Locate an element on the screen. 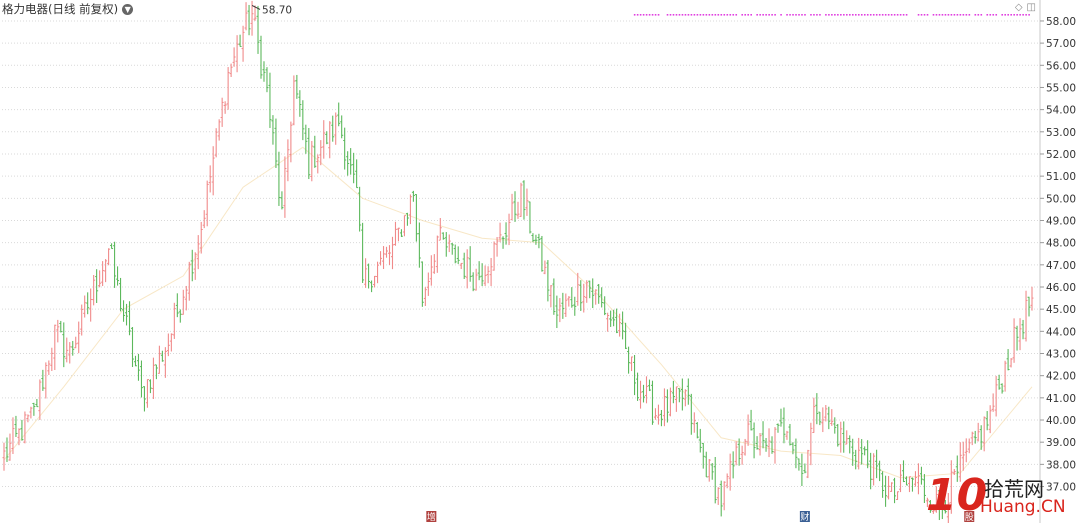 The width and height of the screenshot is (1080, 527). event-marker: 财 is located at coordinates (804, 517).